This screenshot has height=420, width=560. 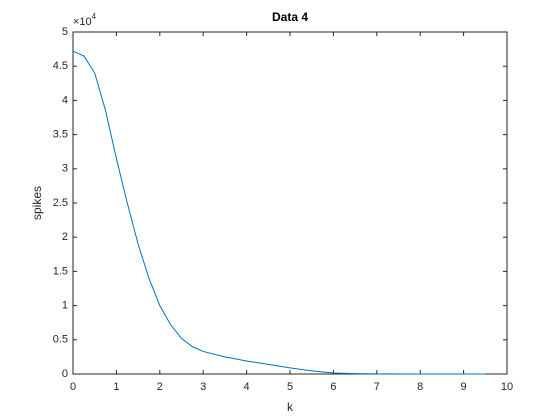 What do you see at coordinates (65, 169) in the screenshot?
I see `y-tick-label: 3` at bounding box center [65, 169].